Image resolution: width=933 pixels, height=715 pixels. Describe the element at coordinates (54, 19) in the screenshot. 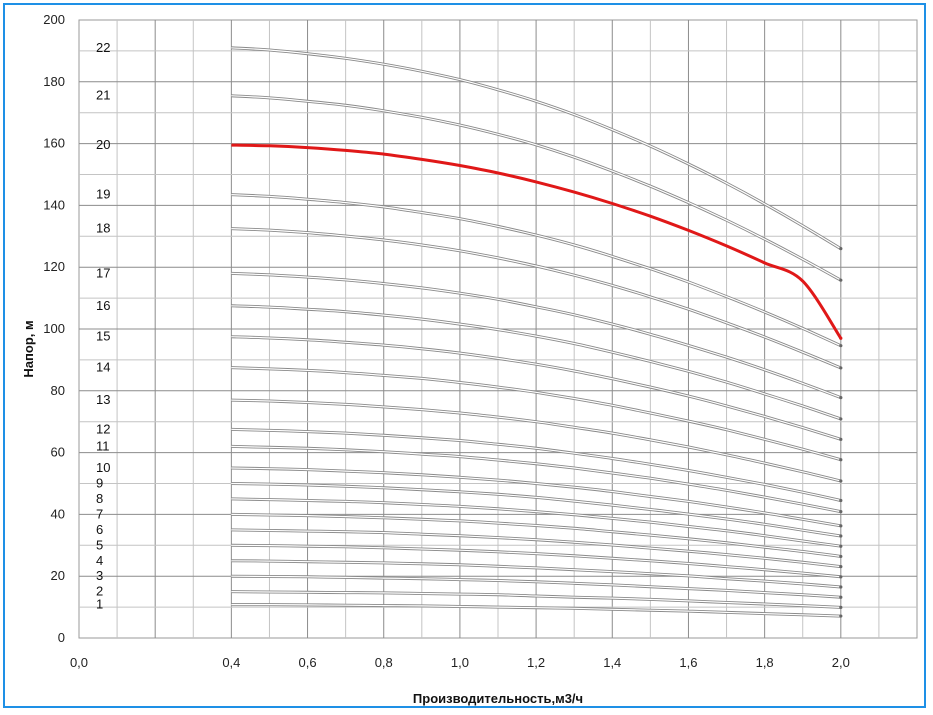

I see `y-tick-label: 200` at that location.